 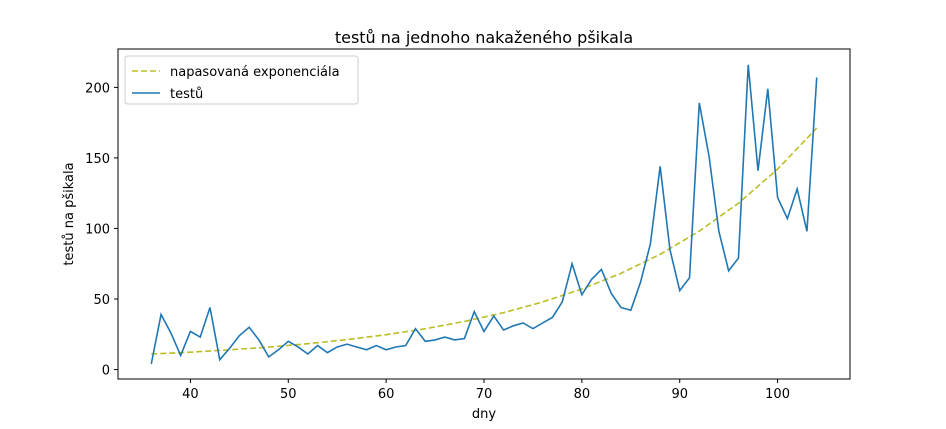 What do you see at coordinates (582, 394) in the screenshot?
I see `x-tick-label: 80` at bounding box center [582, 394].